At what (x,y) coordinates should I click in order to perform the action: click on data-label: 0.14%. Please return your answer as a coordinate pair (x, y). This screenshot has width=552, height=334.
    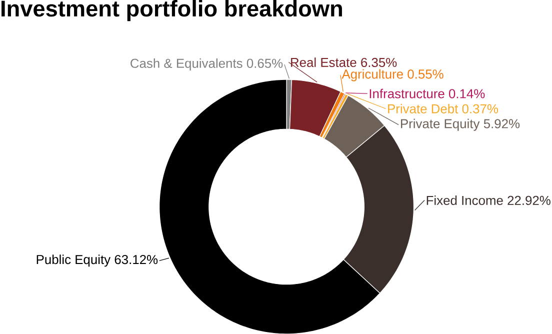
    Looking at the image, I should click on (466, 93).